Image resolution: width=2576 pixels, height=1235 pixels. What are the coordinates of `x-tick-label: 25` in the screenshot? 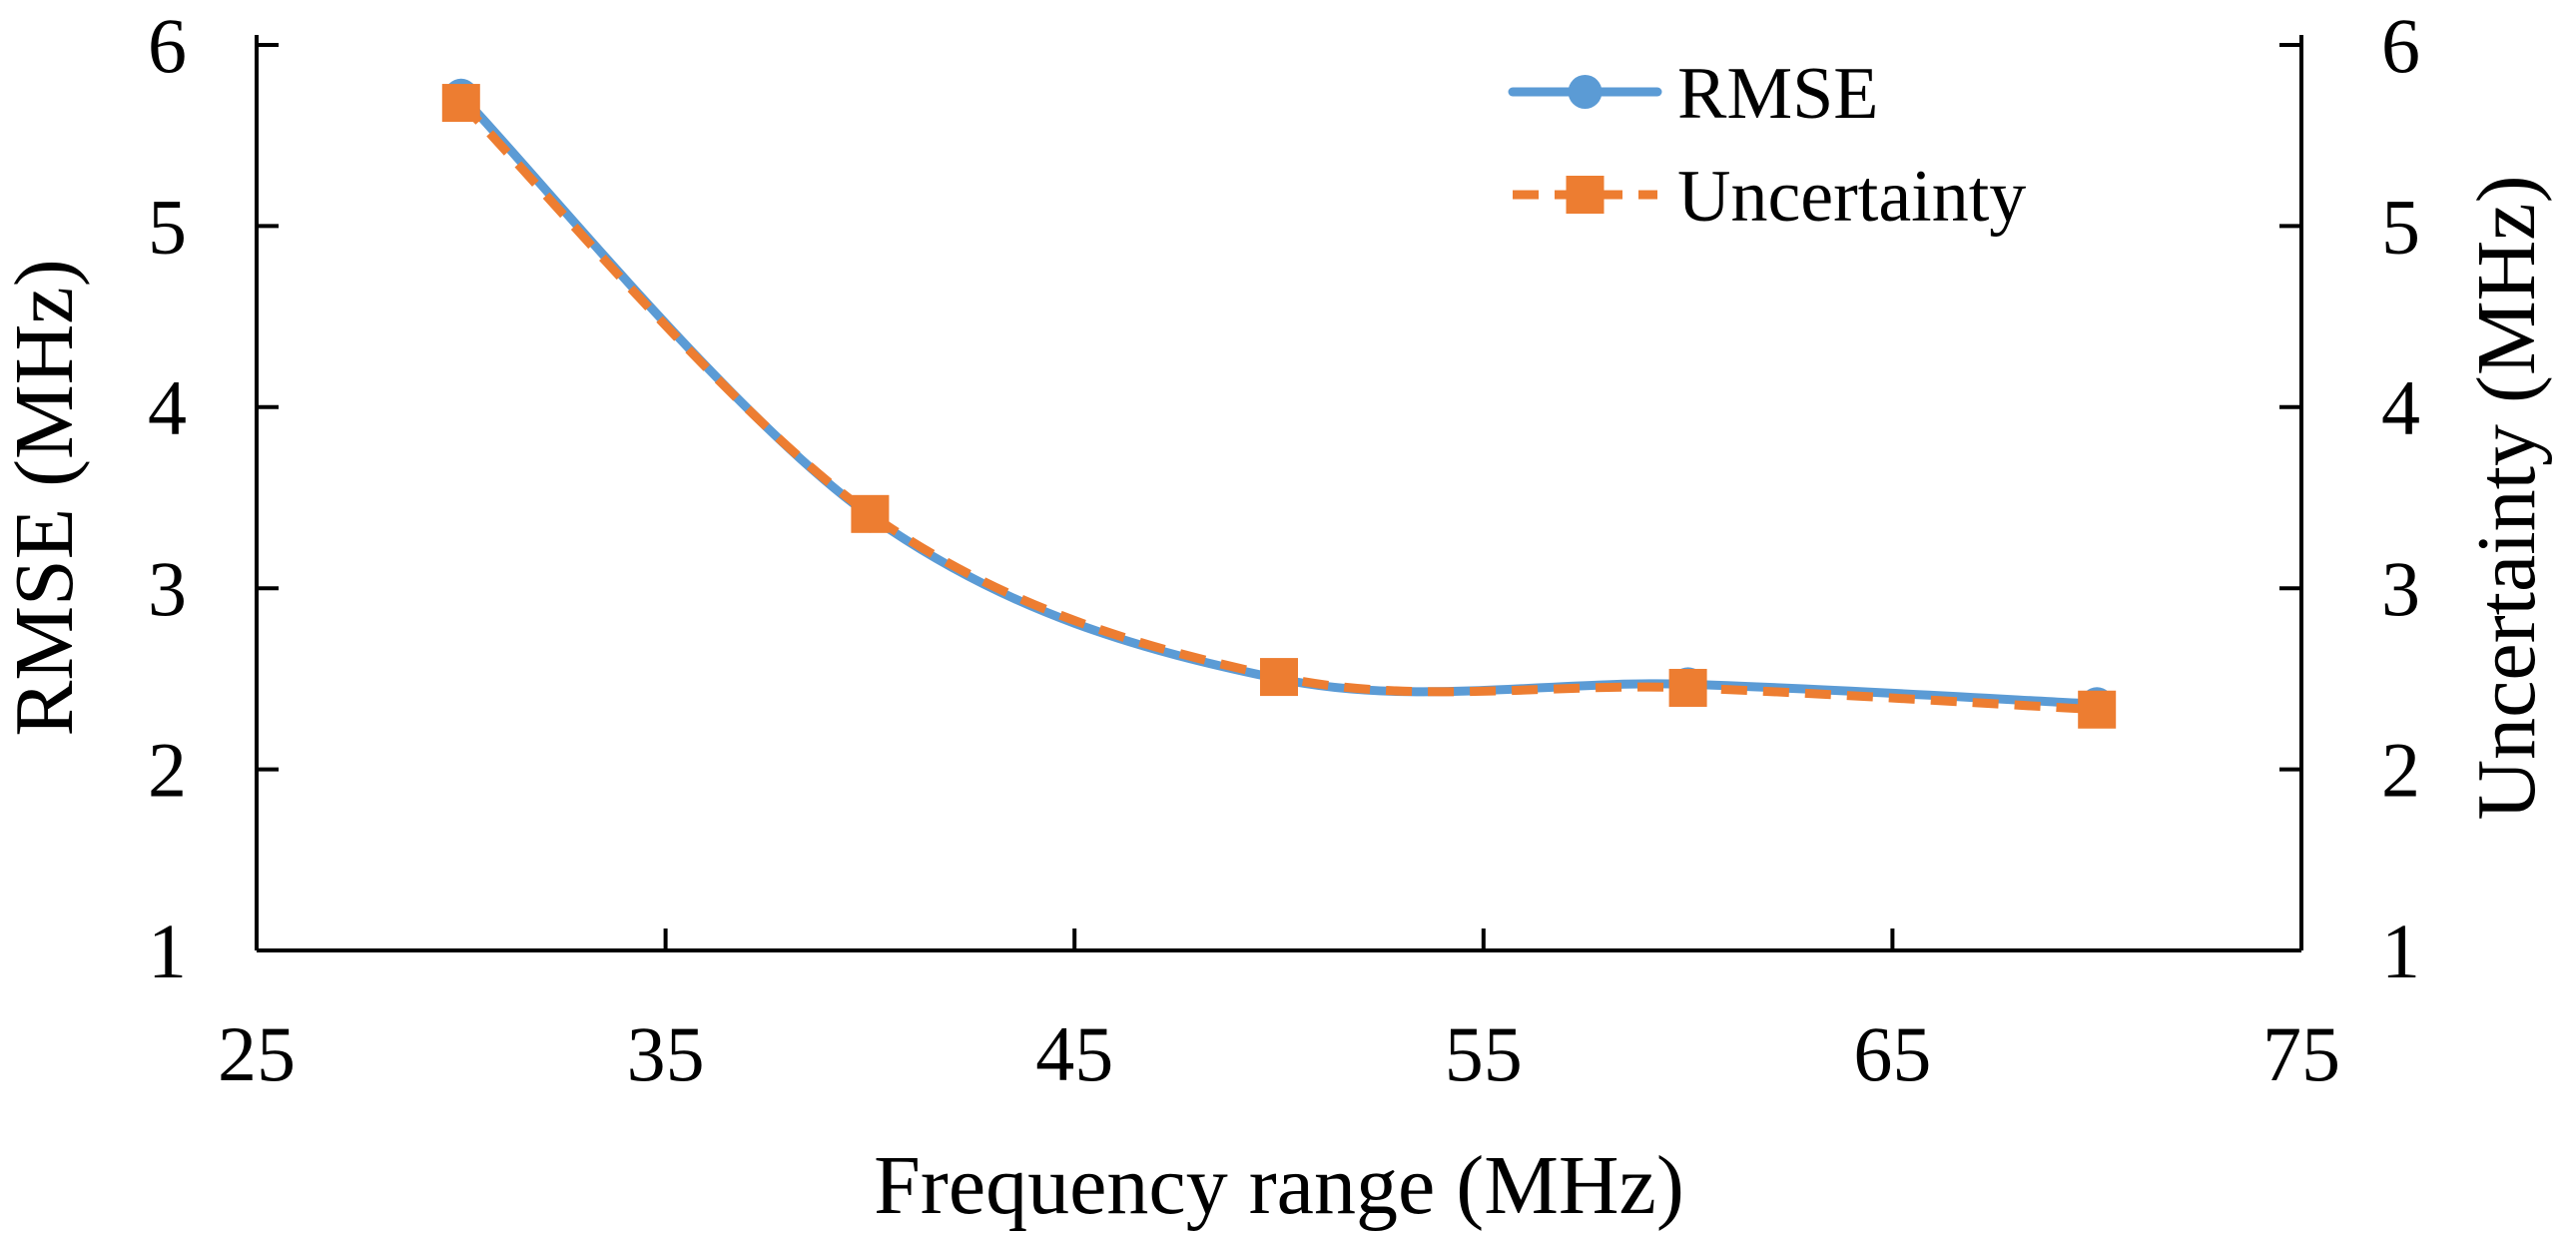 It's located at (257, 1053).